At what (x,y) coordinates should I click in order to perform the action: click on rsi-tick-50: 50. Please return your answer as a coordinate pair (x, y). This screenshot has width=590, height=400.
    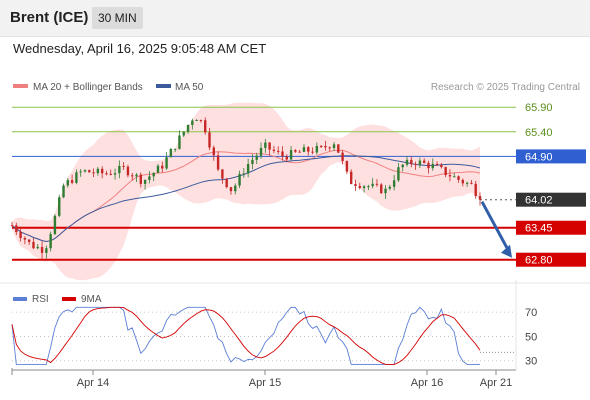
    Looking at the image, I should click on (531, 337).